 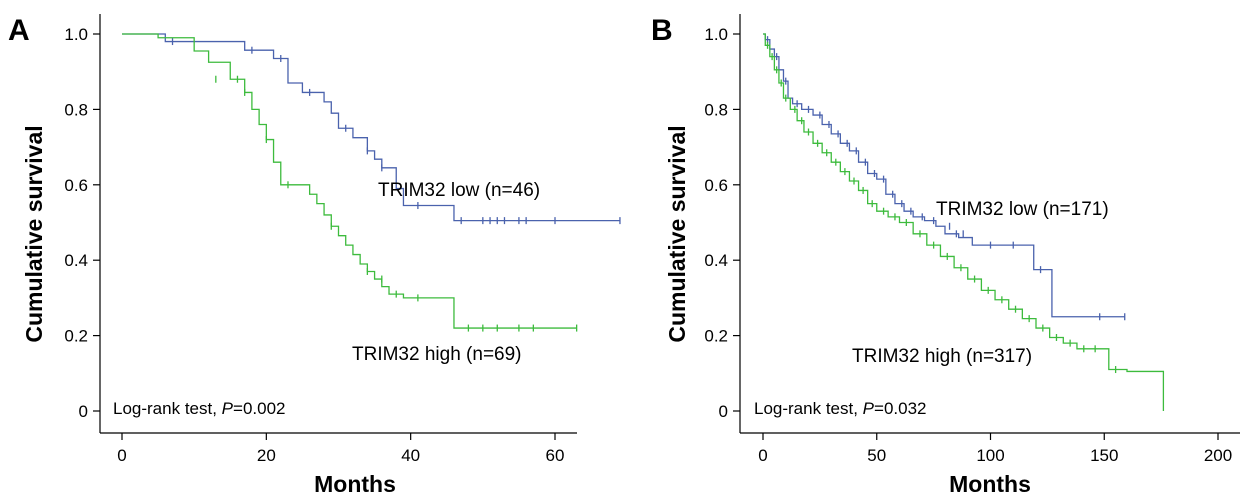 What do you see at coordinates (990, 455) in the screenshot?
I see `panel-b-x-tick-label: 100` at bounding box center [990, 455].